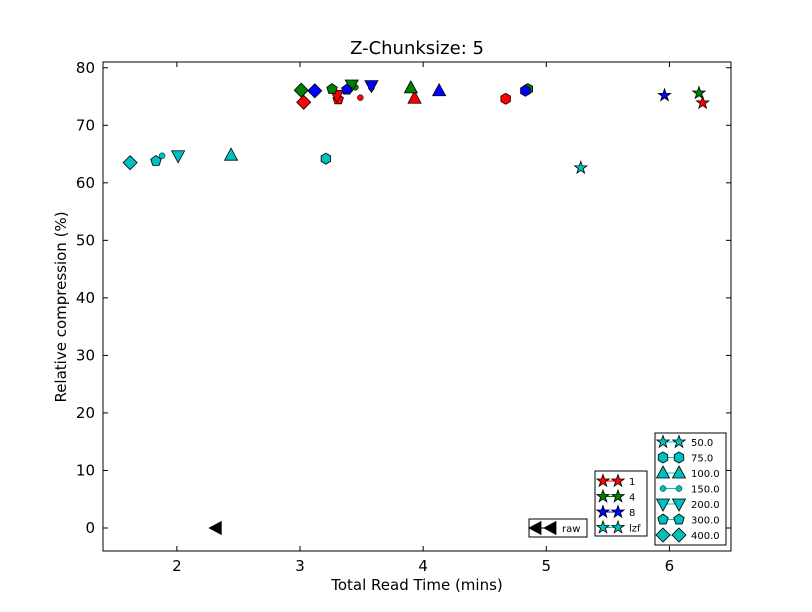 This screenshot has width=812, height=612. I want to click on point-4-diamond, so click(301, 90).